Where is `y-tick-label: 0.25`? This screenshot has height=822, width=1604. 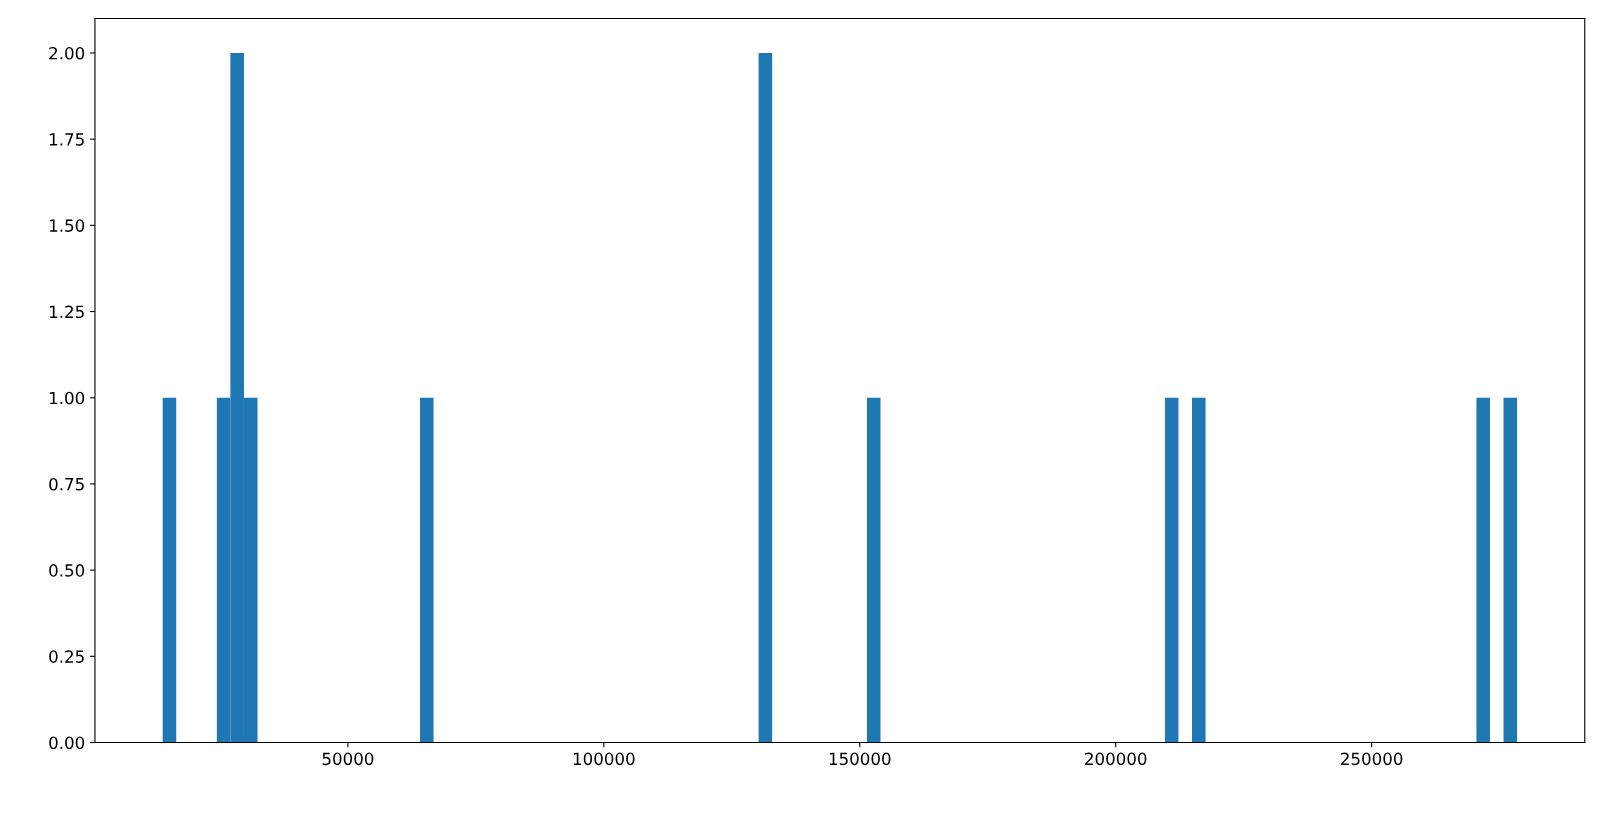
y-tick-label: 0.25 is located at coordinates (66, 656).